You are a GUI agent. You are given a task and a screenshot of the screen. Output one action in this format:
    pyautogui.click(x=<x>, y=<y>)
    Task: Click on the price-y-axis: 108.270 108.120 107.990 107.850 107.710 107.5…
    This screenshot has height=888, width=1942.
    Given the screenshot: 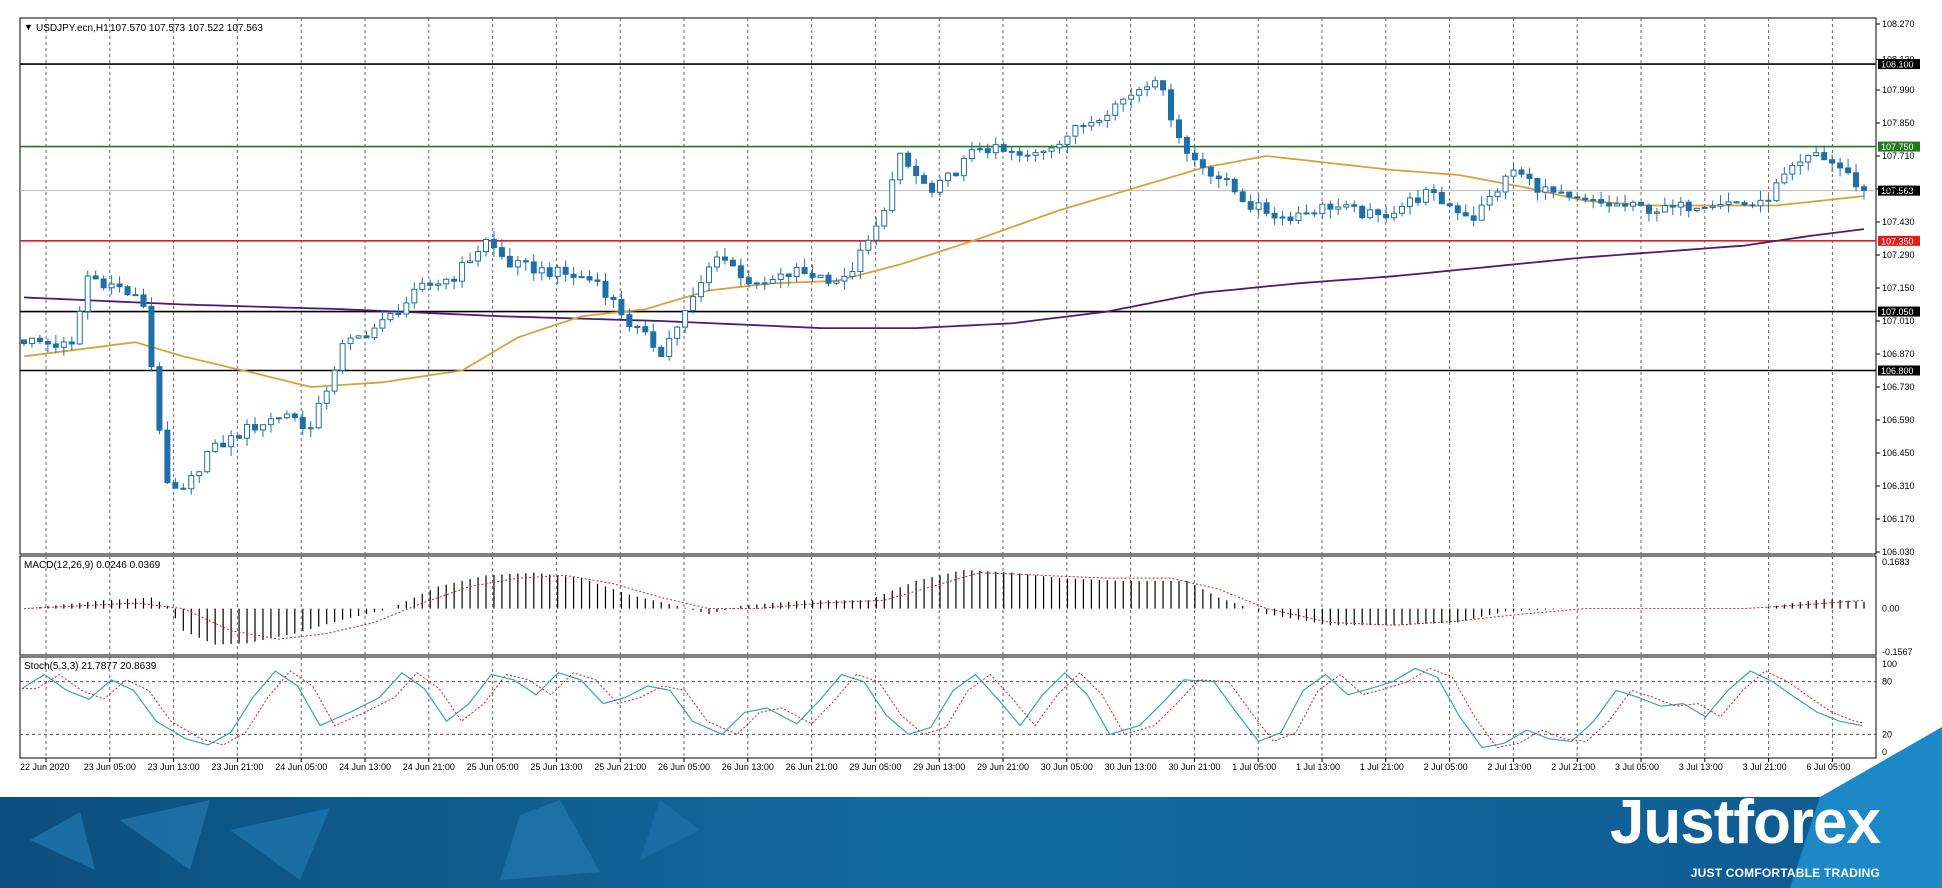 What is the action you would take?
    pyautogui.click(x=1895, y=288)
    